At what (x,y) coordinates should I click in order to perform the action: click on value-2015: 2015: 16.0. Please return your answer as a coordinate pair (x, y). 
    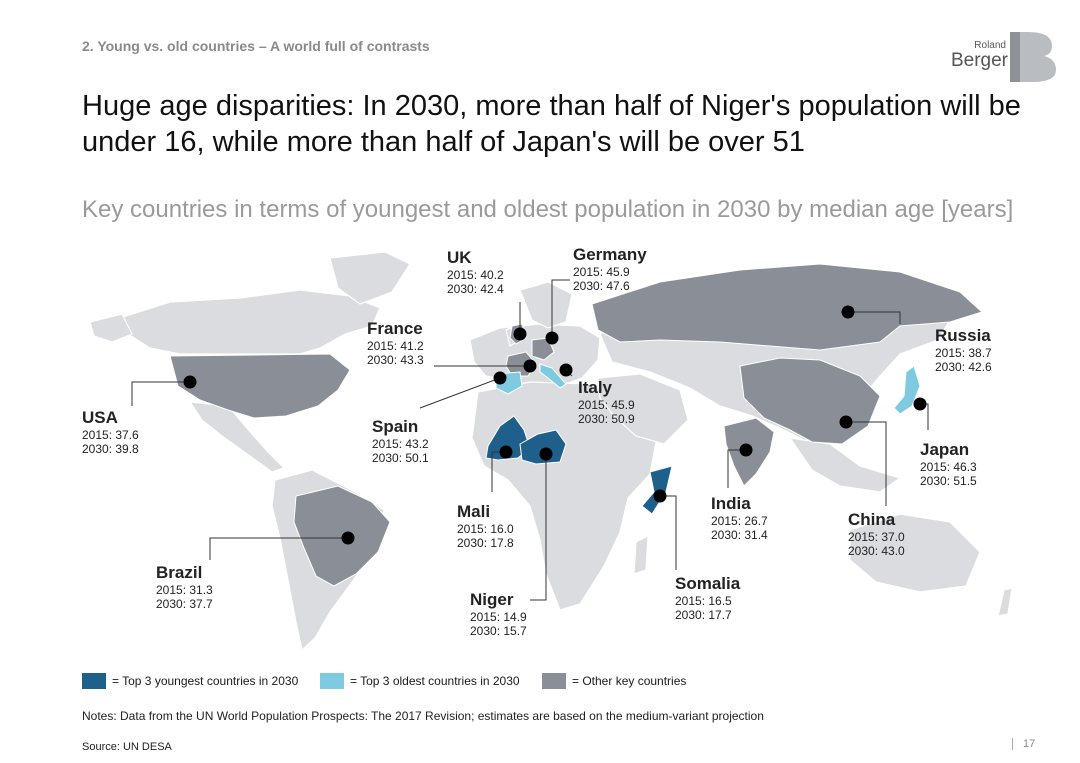
    Looking at the image, I should click on (485, 529).